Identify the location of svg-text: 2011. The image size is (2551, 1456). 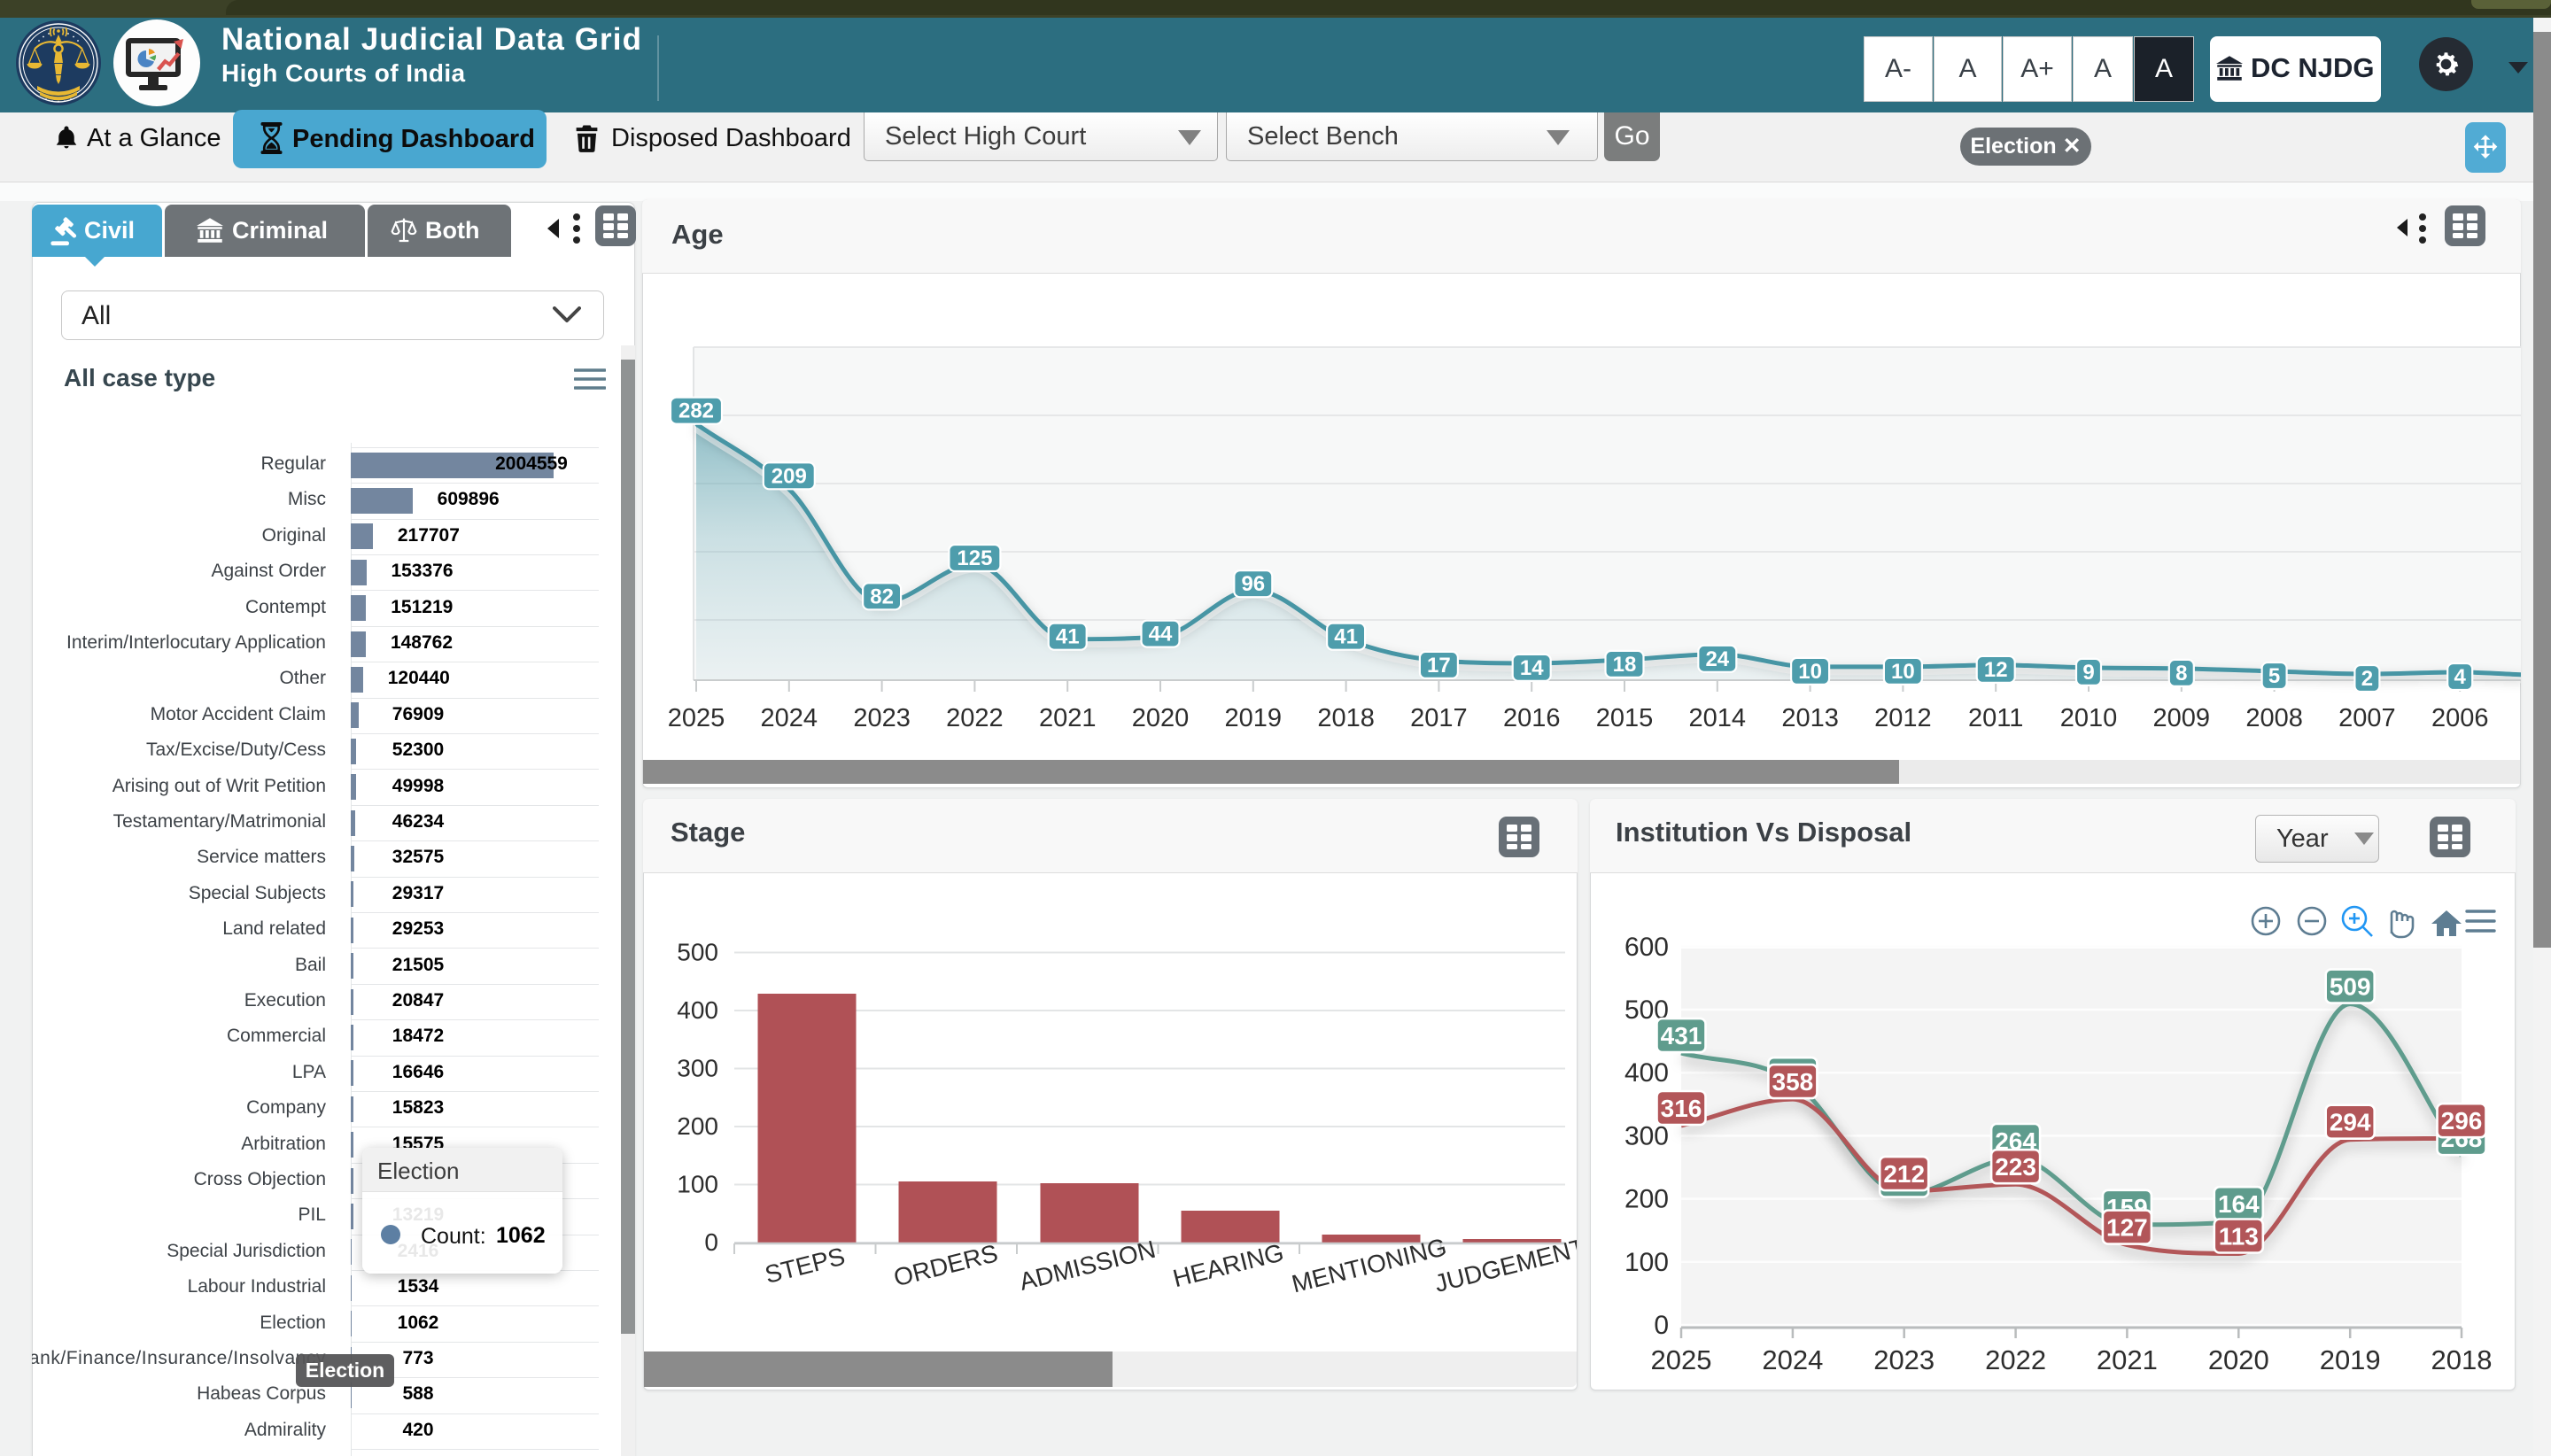
(1995, 718).